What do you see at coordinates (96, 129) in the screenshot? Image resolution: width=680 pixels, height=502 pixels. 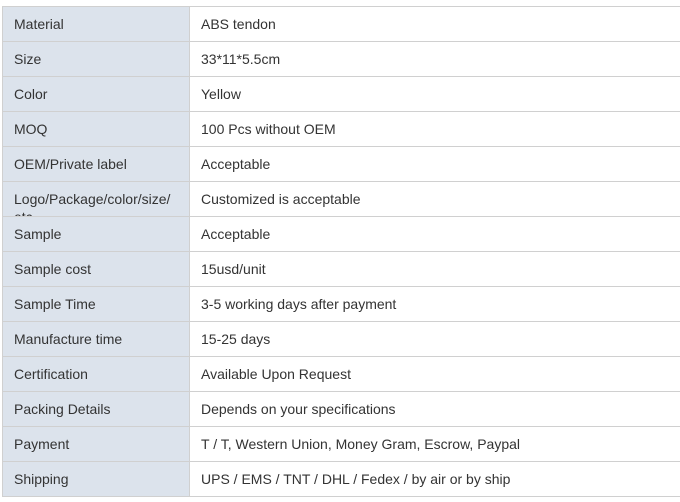 I see `spec-label-cell: MOQ` at bounding box center [96, 129].